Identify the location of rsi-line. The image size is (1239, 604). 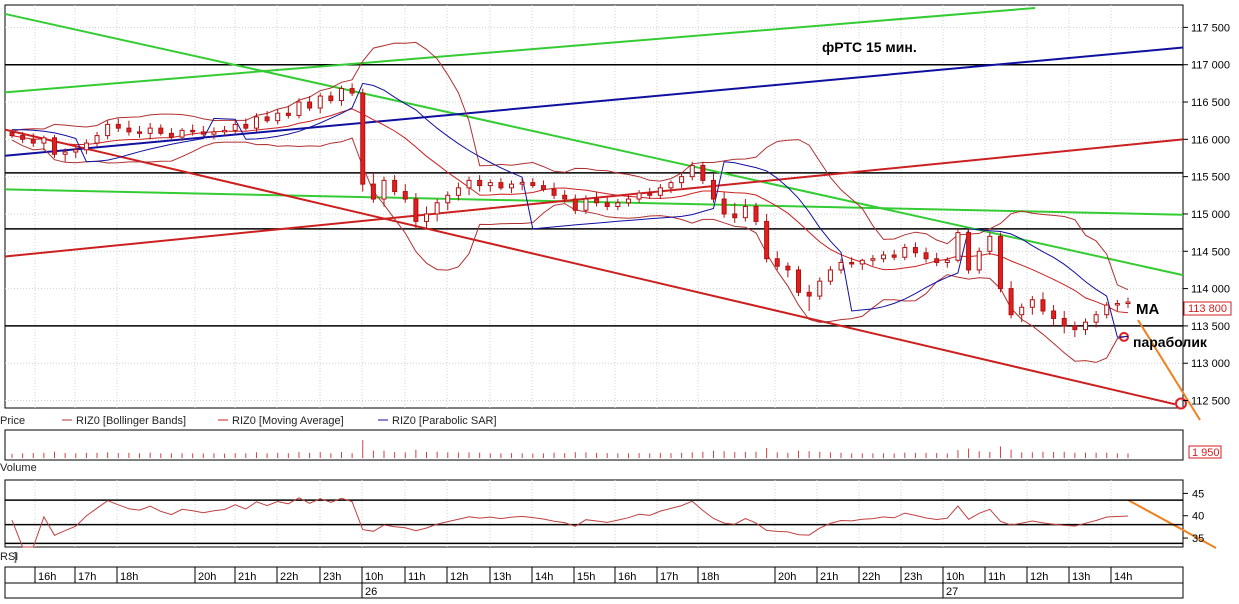
(570, 522).